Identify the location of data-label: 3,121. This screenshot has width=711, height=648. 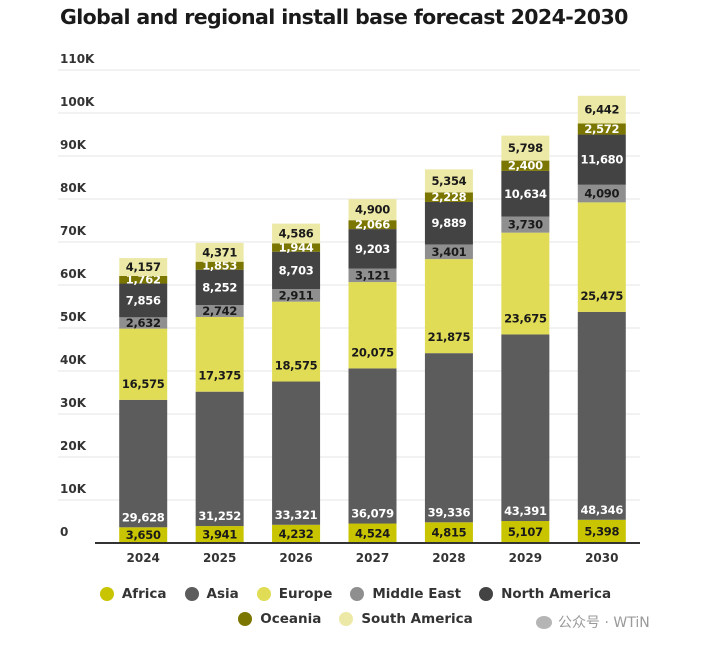
(372, 275).